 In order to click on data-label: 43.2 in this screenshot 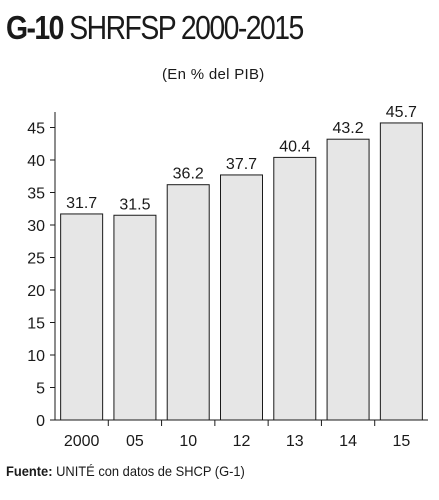, I will do `click(348, 128)`.